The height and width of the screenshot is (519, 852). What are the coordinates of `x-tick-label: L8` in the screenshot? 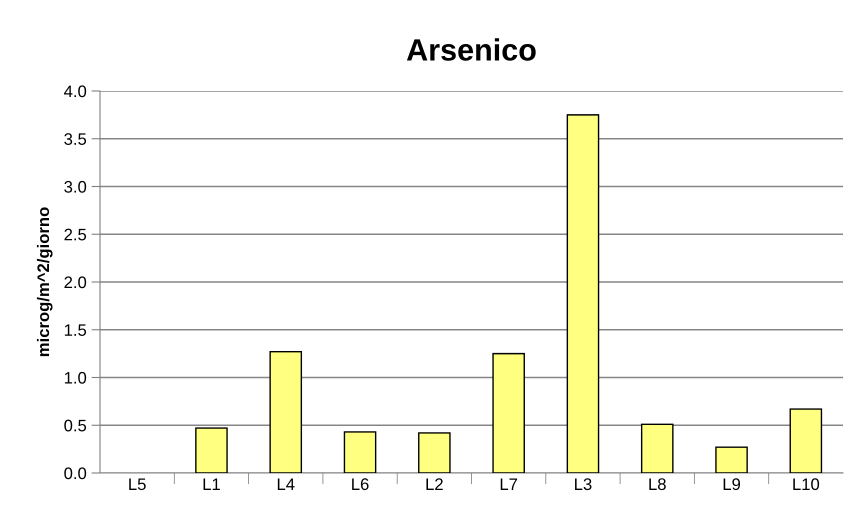 It's located at (657, 484).